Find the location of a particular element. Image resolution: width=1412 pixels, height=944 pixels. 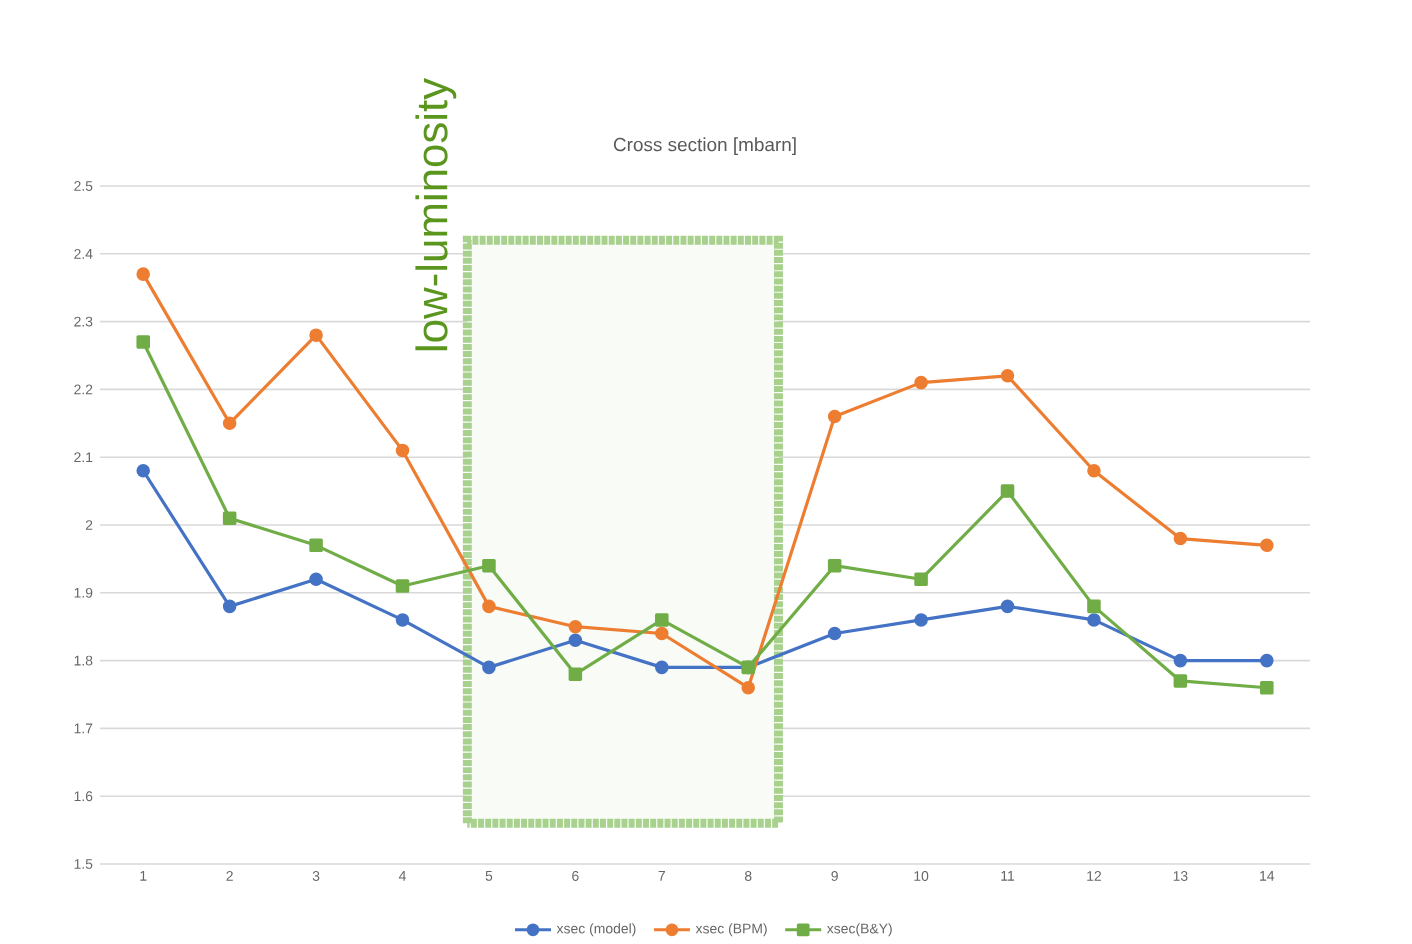

band-label: low-luminosity is located at coordinates (436, 214).